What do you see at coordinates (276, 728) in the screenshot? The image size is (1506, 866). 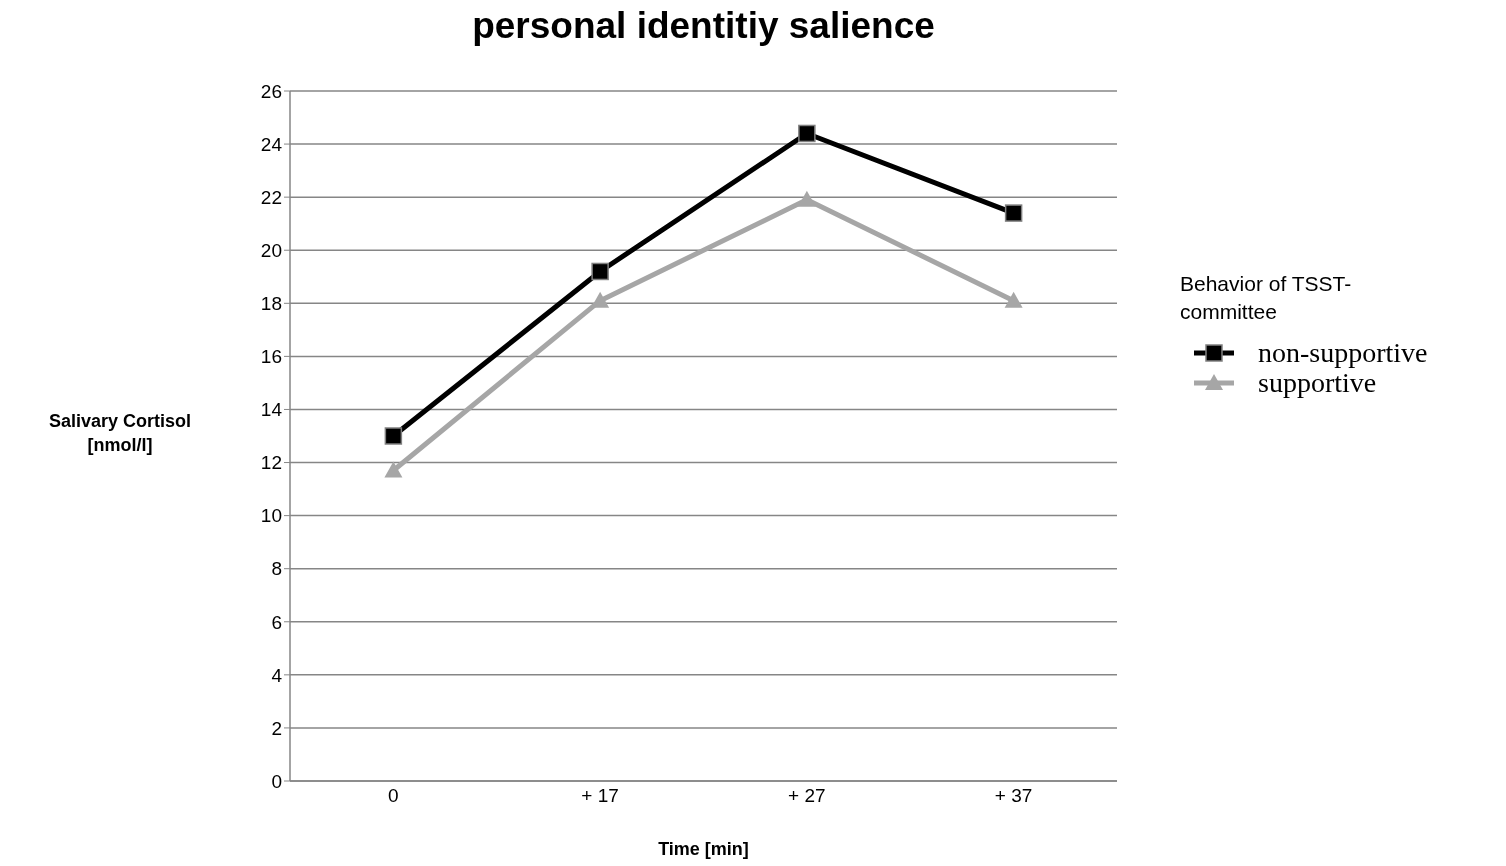 I see `y-tick-label: 2` at bounding box center [276, 728].